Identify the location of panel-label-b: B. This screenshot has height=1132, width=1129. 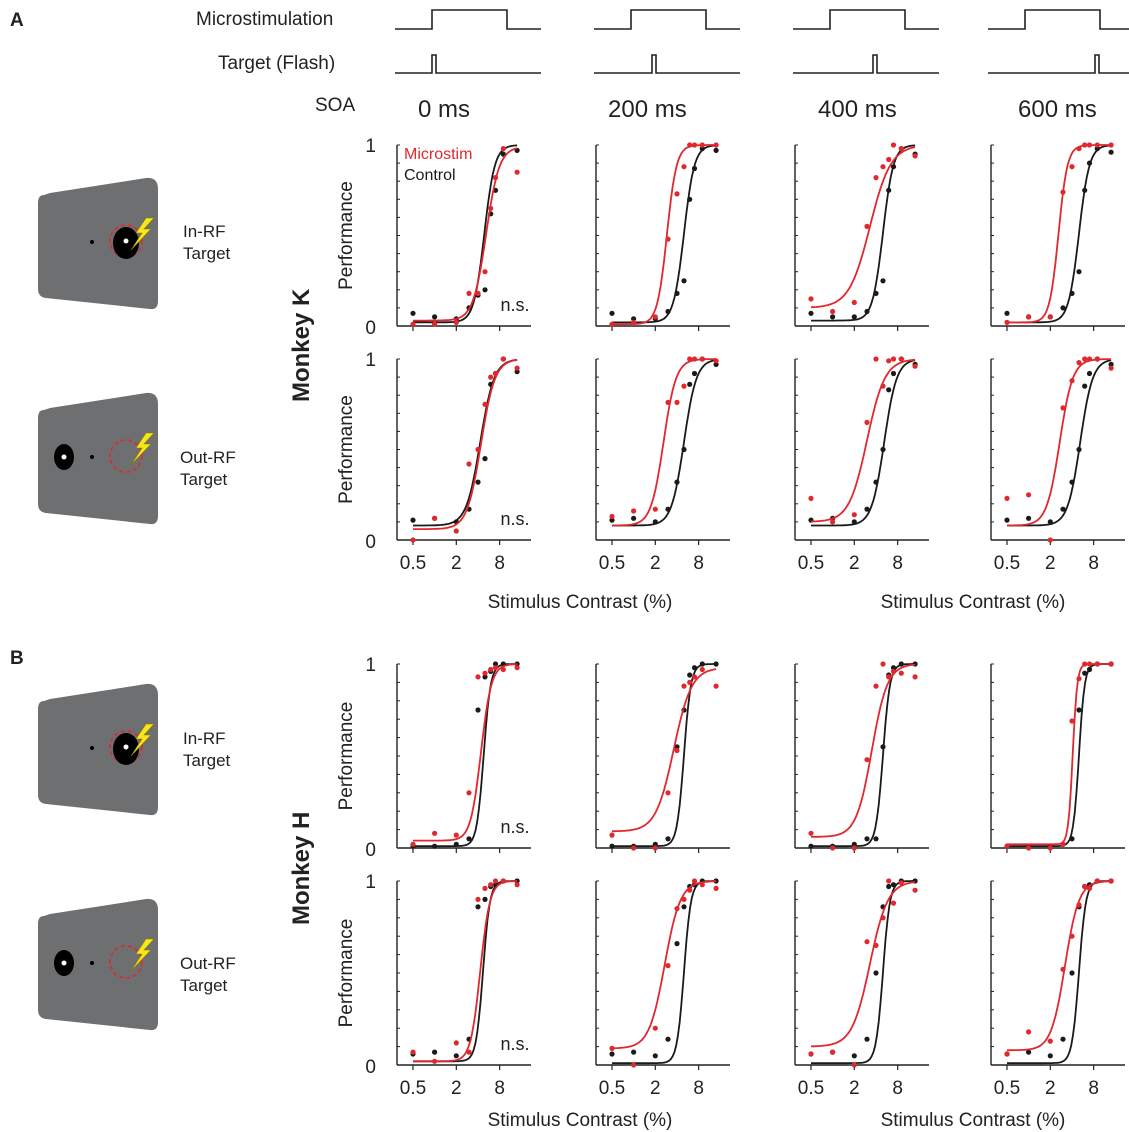
(17, 658).